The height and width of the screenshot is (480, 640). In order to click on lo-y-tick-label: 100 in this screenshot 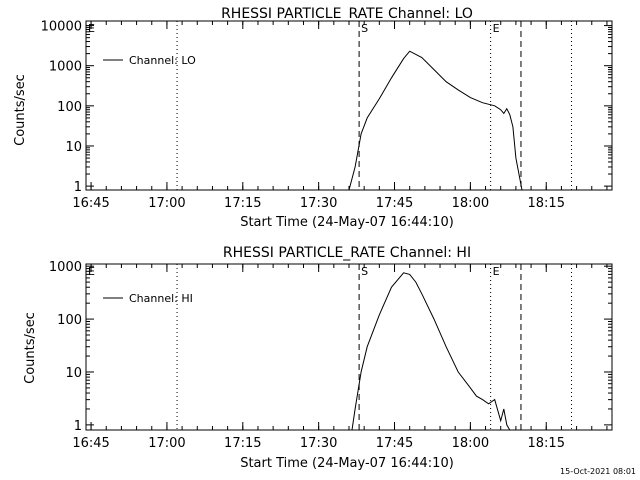, I will do `click(69, 107)`.